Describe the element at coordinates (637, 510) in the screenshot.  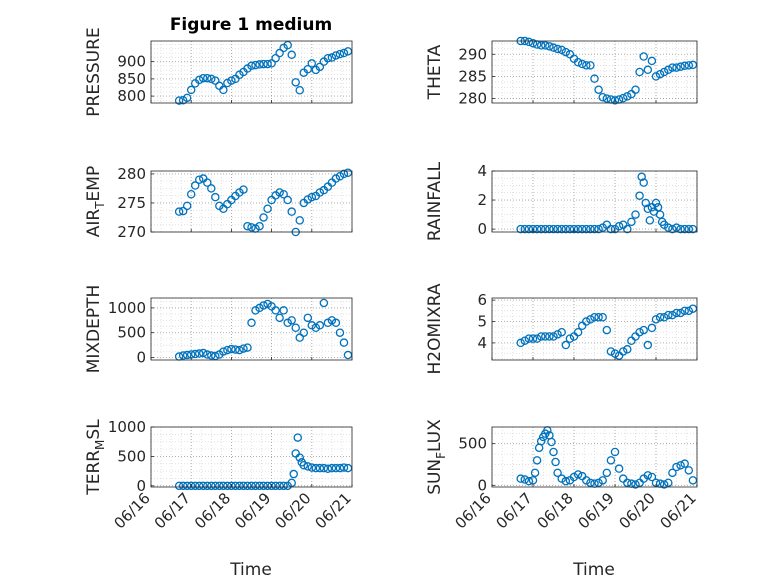
I see `x-tick-label: 06/20` at that location.